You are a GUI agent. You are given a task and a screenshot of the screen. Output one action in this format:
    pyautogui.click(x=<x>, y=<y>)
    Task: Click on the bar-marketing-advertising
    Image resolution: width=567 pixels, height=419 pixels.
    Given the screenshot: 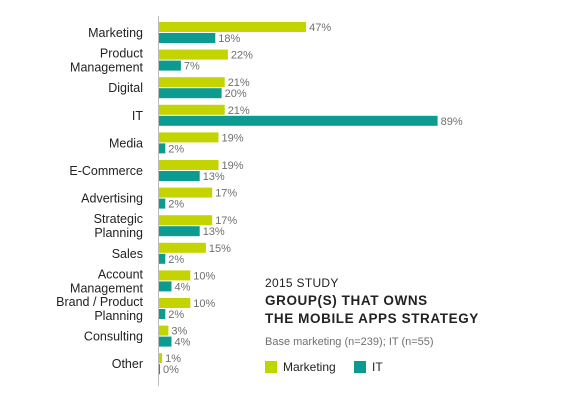 What is the action you would take?
    pyautogui.click(x=186, y=192)
    